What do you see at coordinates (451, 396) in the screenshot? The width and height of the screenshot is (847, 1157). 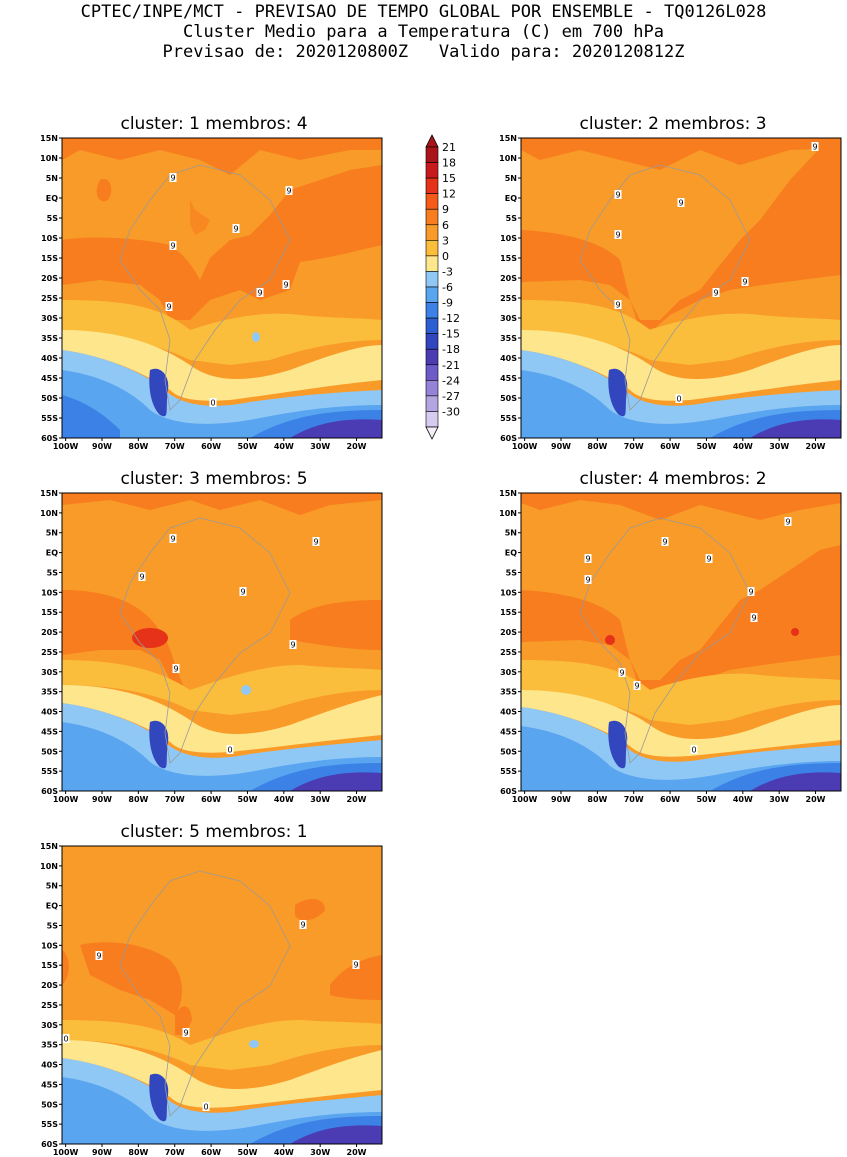 I see `colorbar-label: -27` at bounding box center [451, 396].